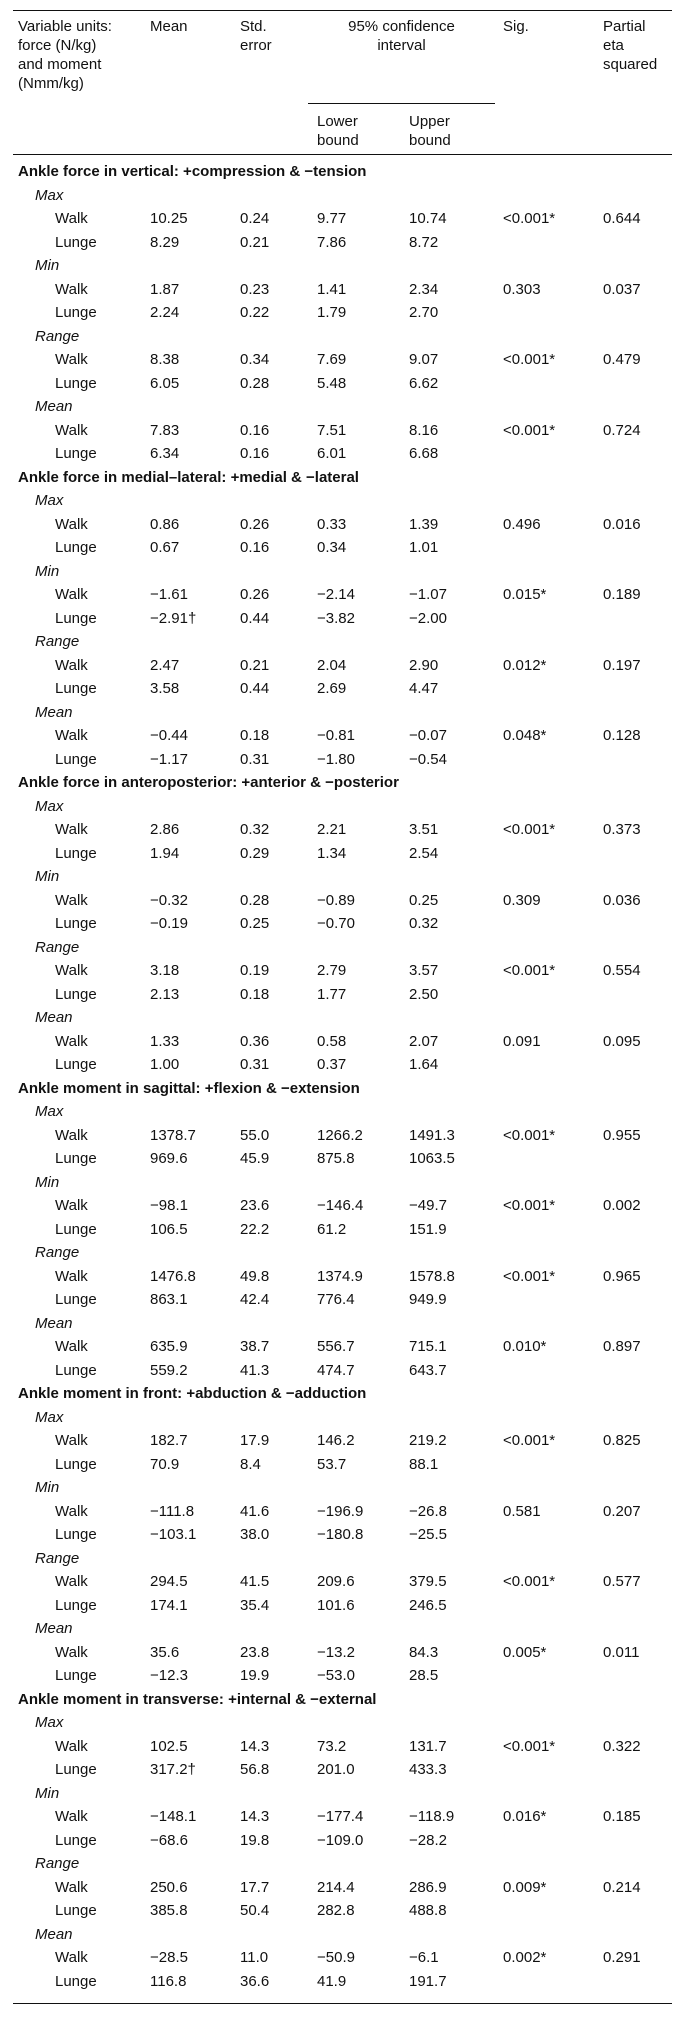 The width and height of the screenshot is (688, 2017). Describe the element at coordinates (428, 1581) in the screenshot. I see `cell-upper-bound: 379.5` at that location.